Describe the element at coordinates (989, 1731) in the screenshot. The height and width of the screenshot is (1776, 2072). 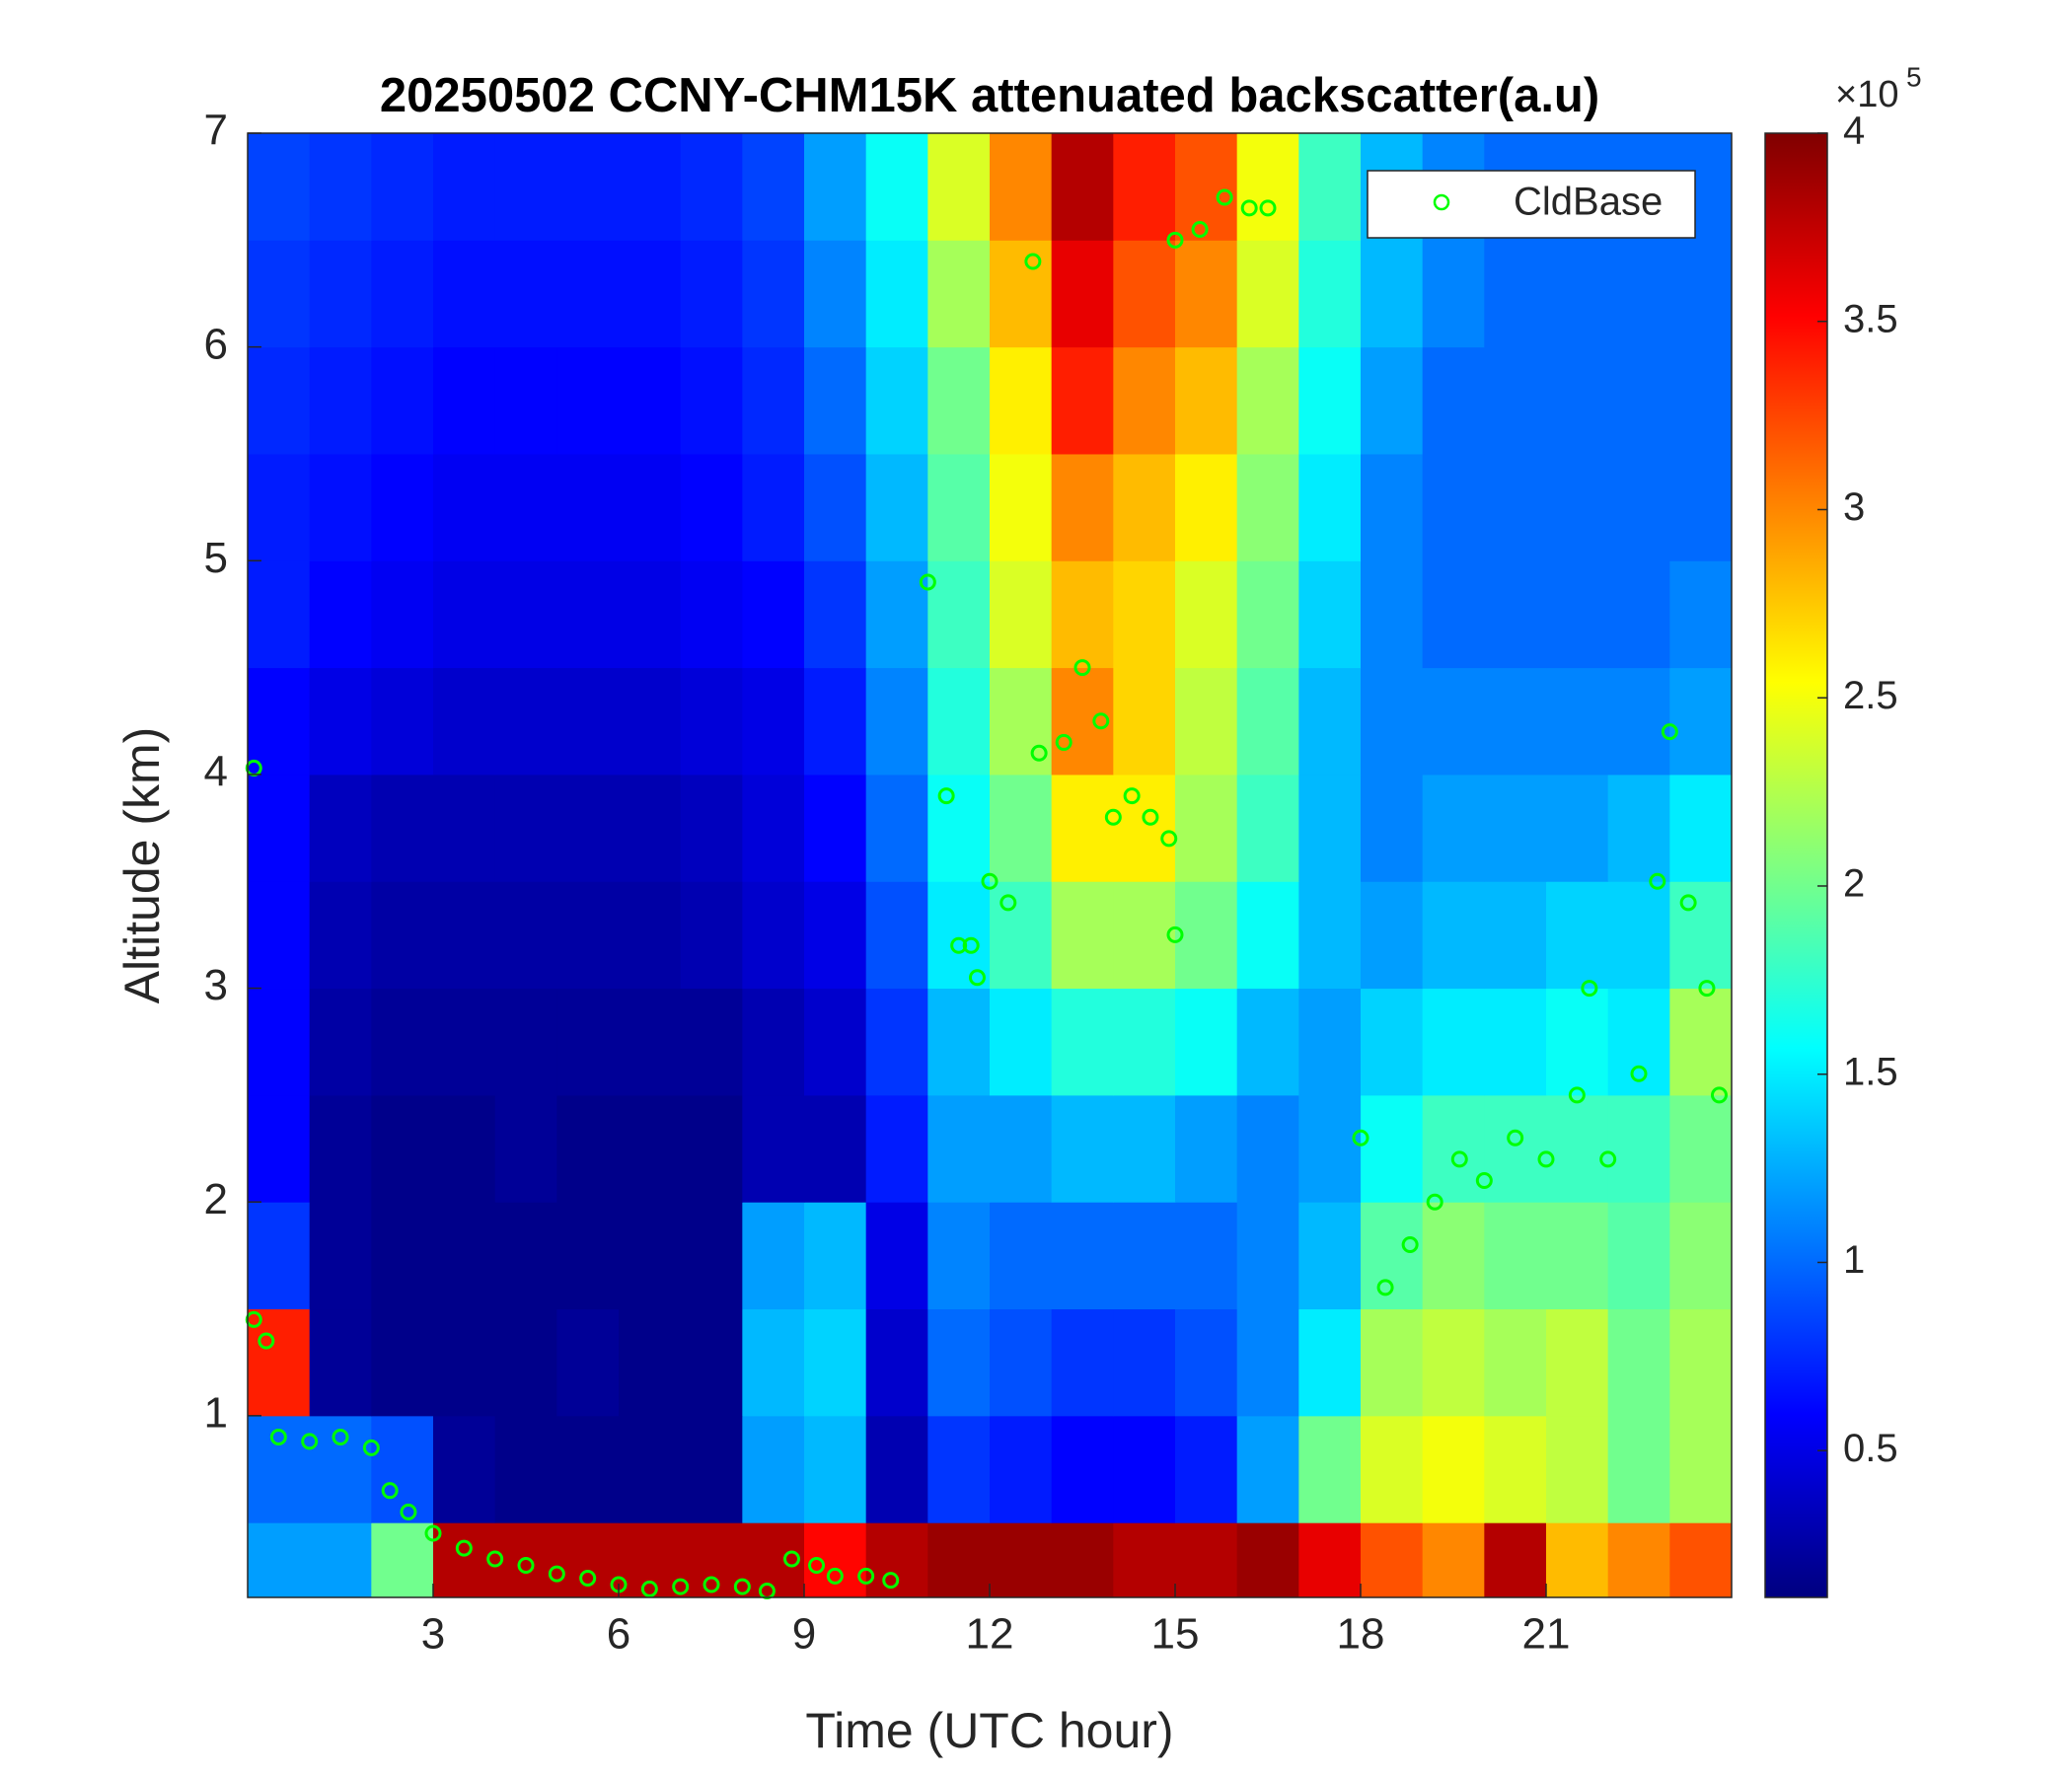
I see `x-axis-label: Time (UTC hour)` at that location.